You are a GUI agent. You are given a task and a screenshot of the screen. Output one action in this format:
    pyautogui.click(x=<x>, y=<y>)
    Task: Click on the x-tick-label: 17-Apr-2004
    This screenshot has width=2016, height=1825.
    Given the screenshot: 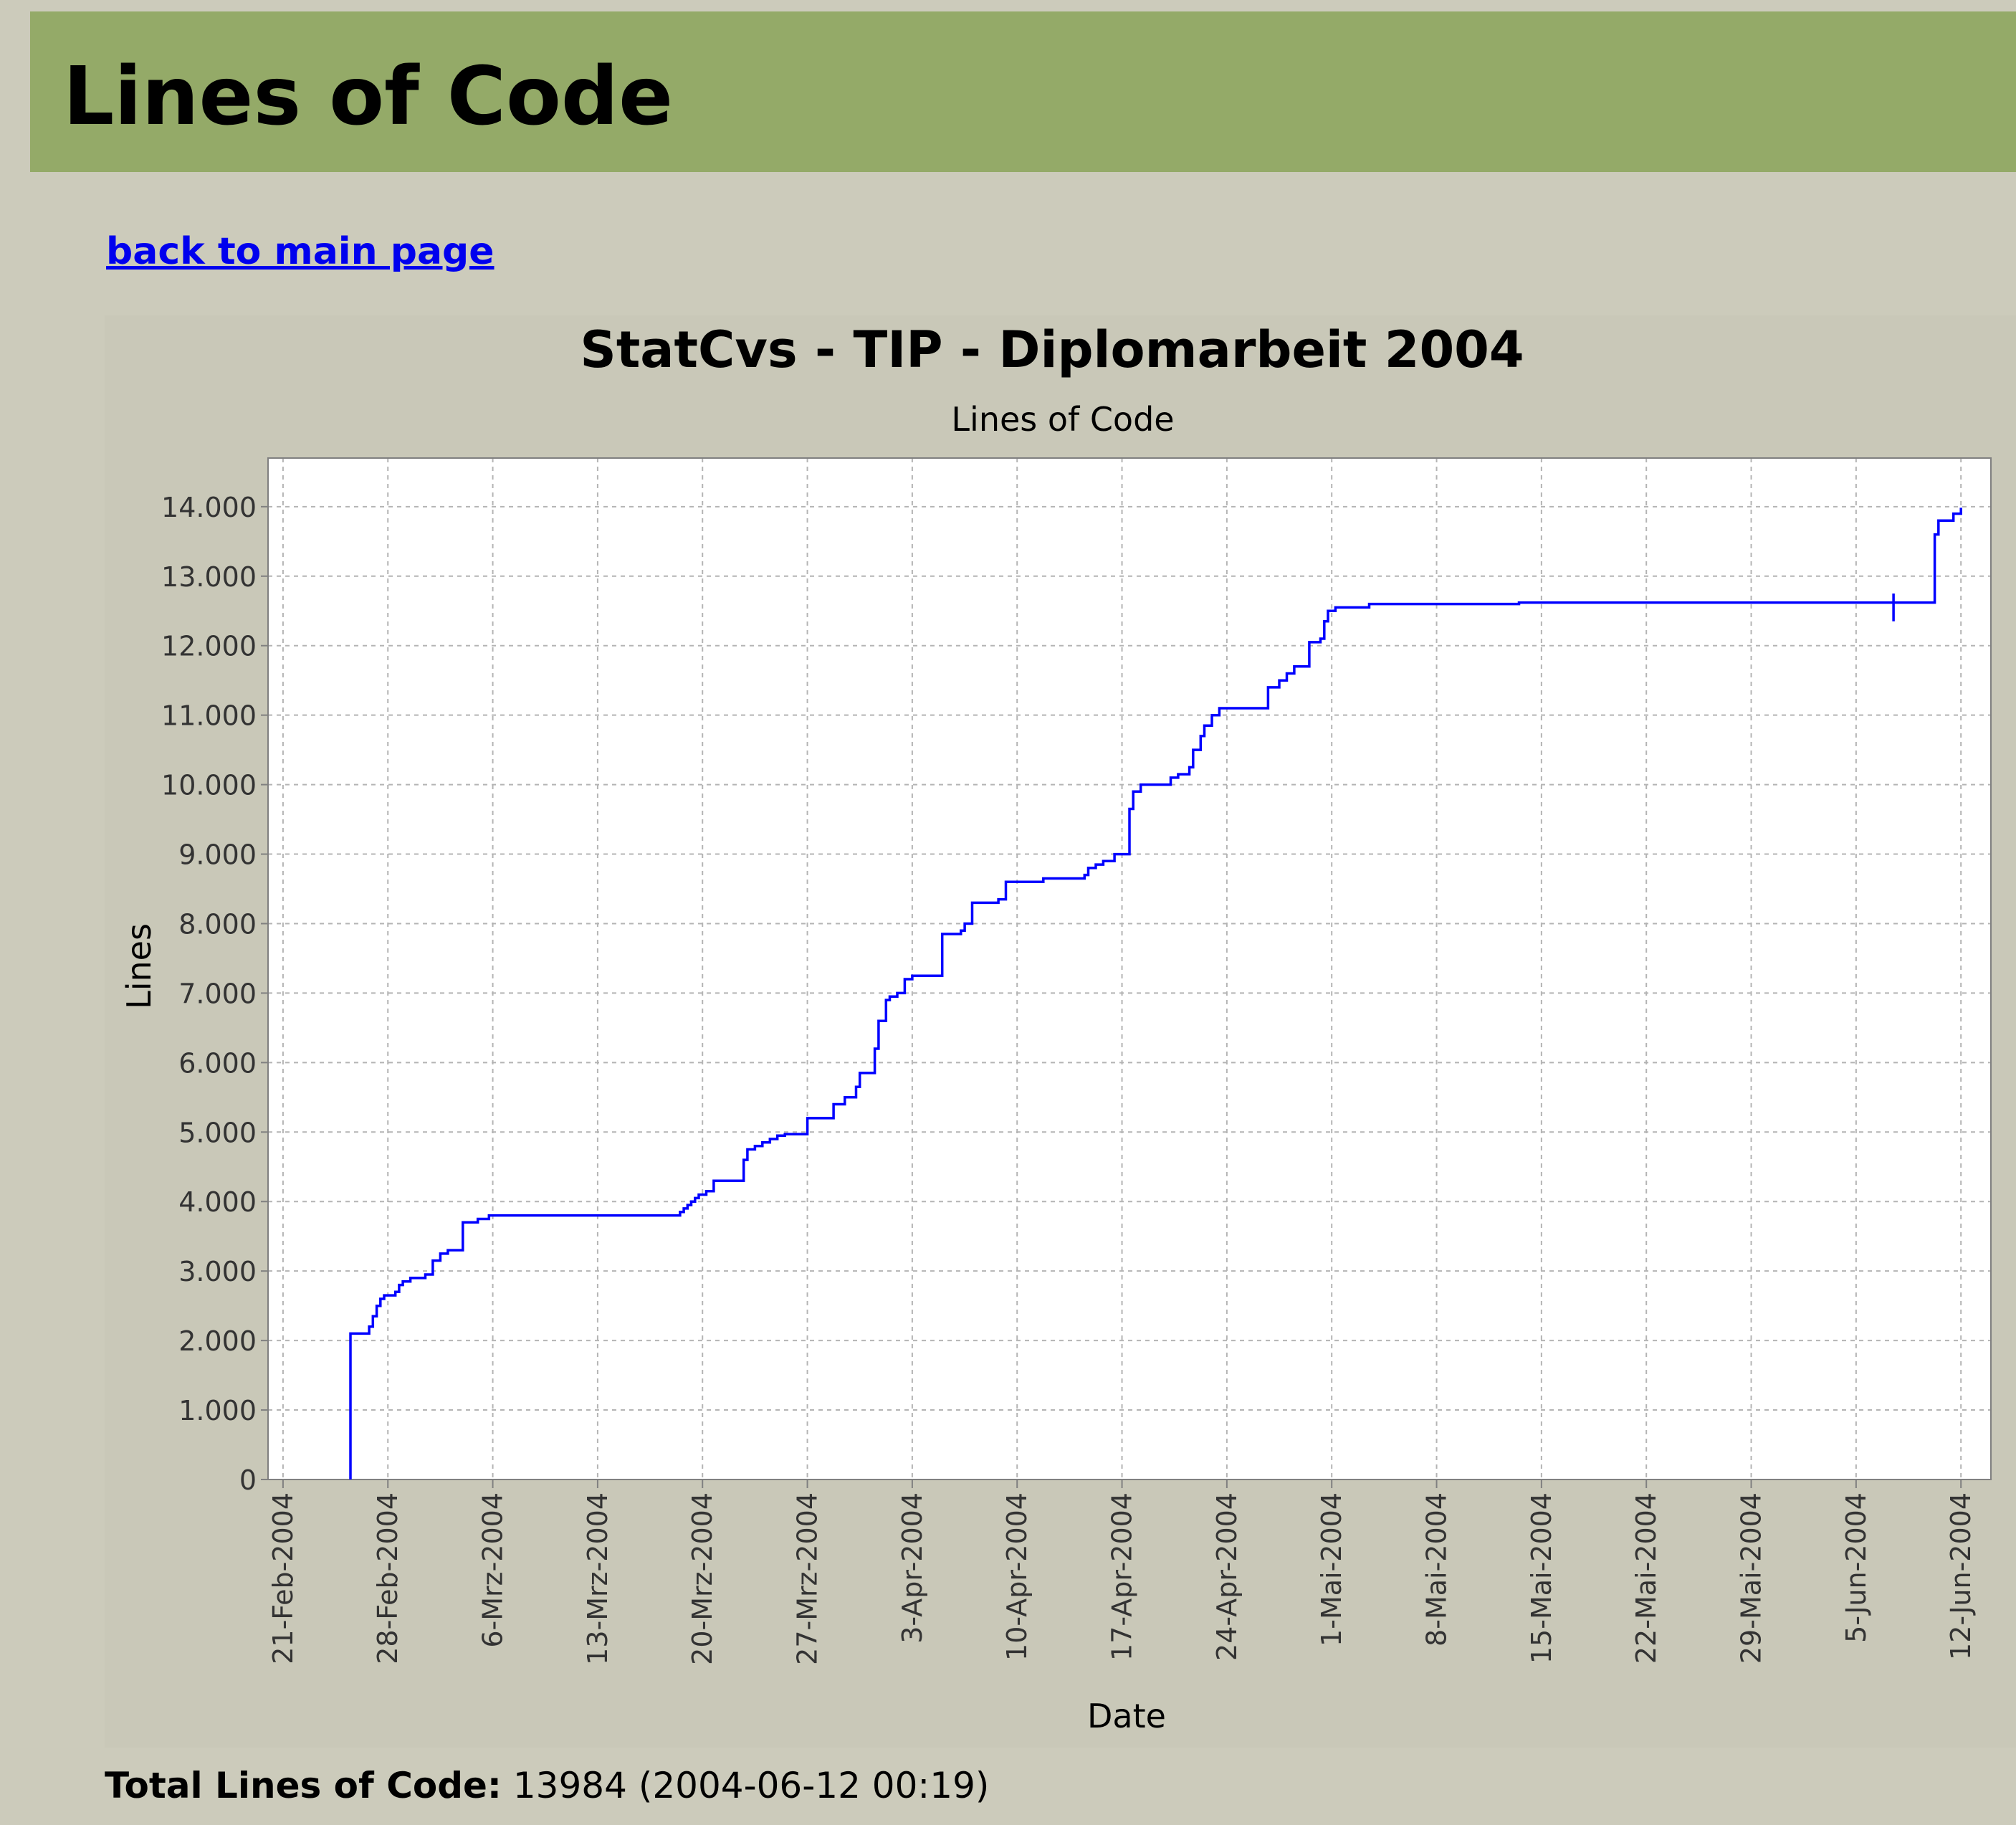 What is the action you would take?
    pyautogui.click(x=1122, y=1576)
    